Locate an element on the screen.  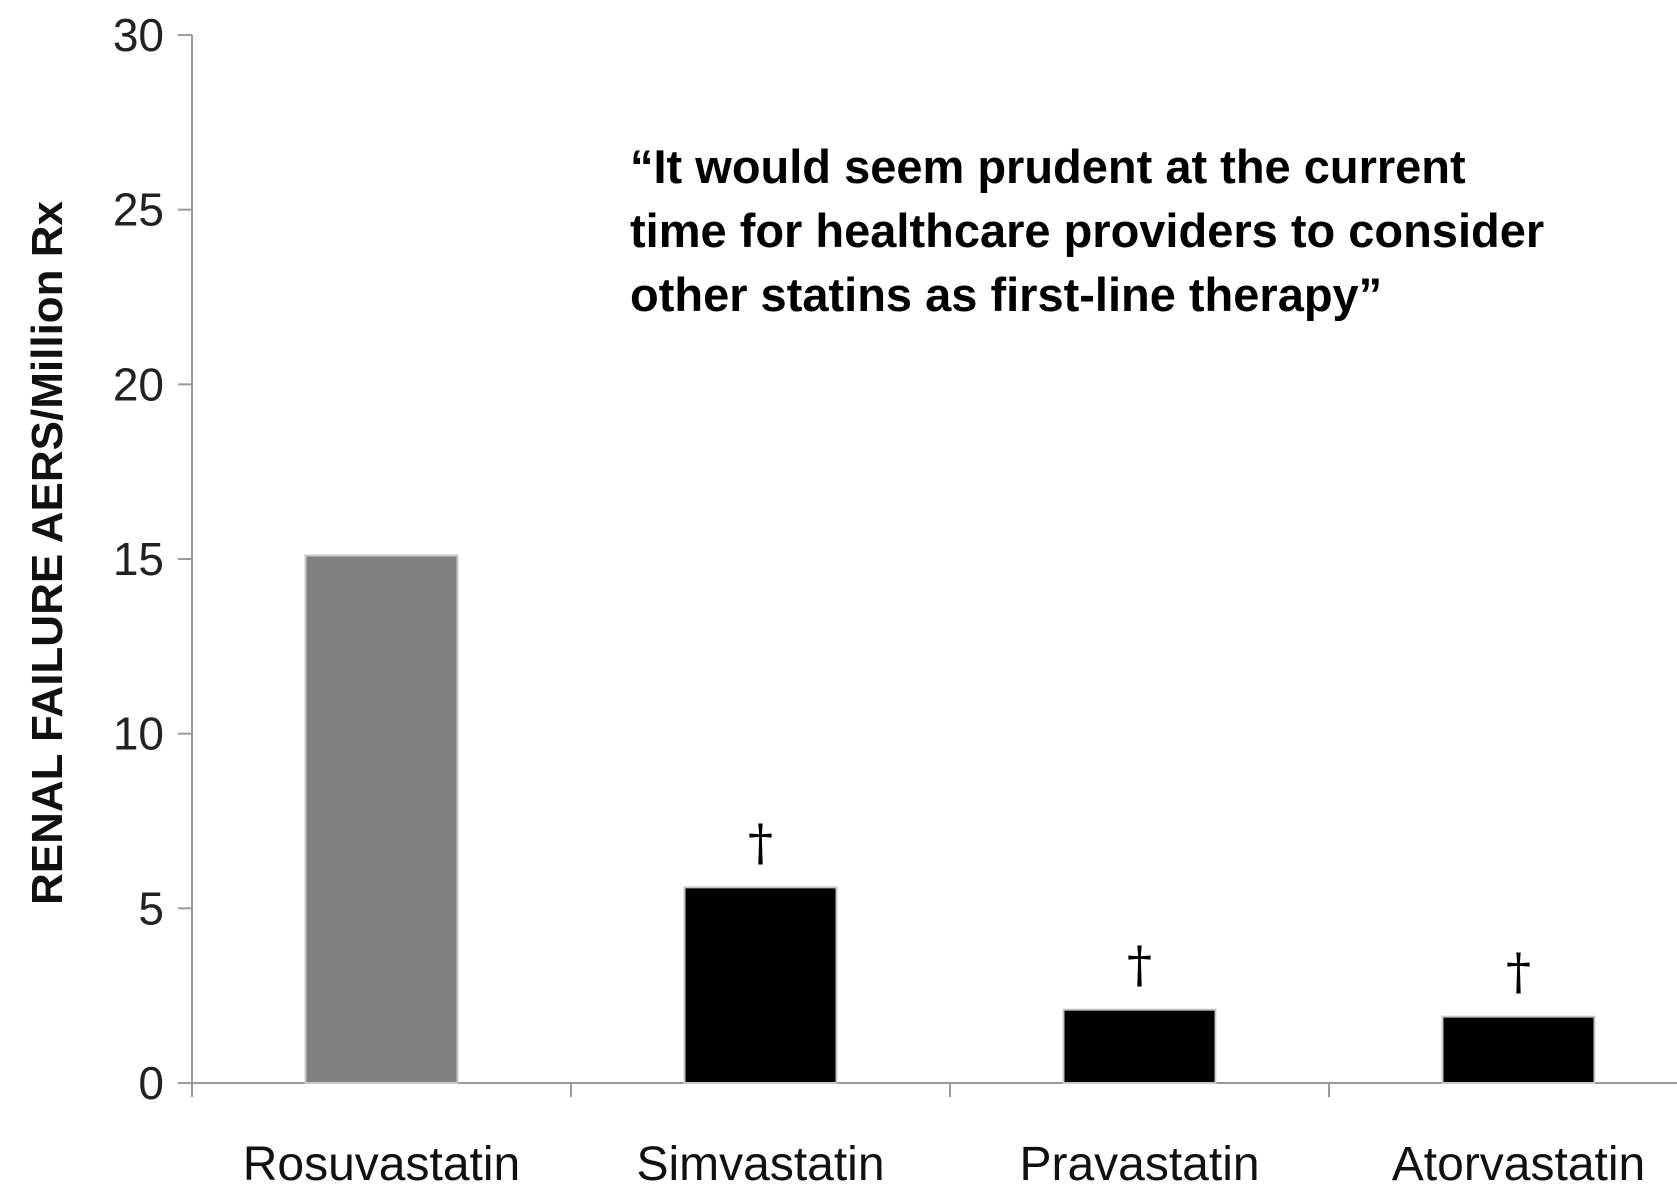
bar-rosuvastatin is located at coordinates (381, 819).